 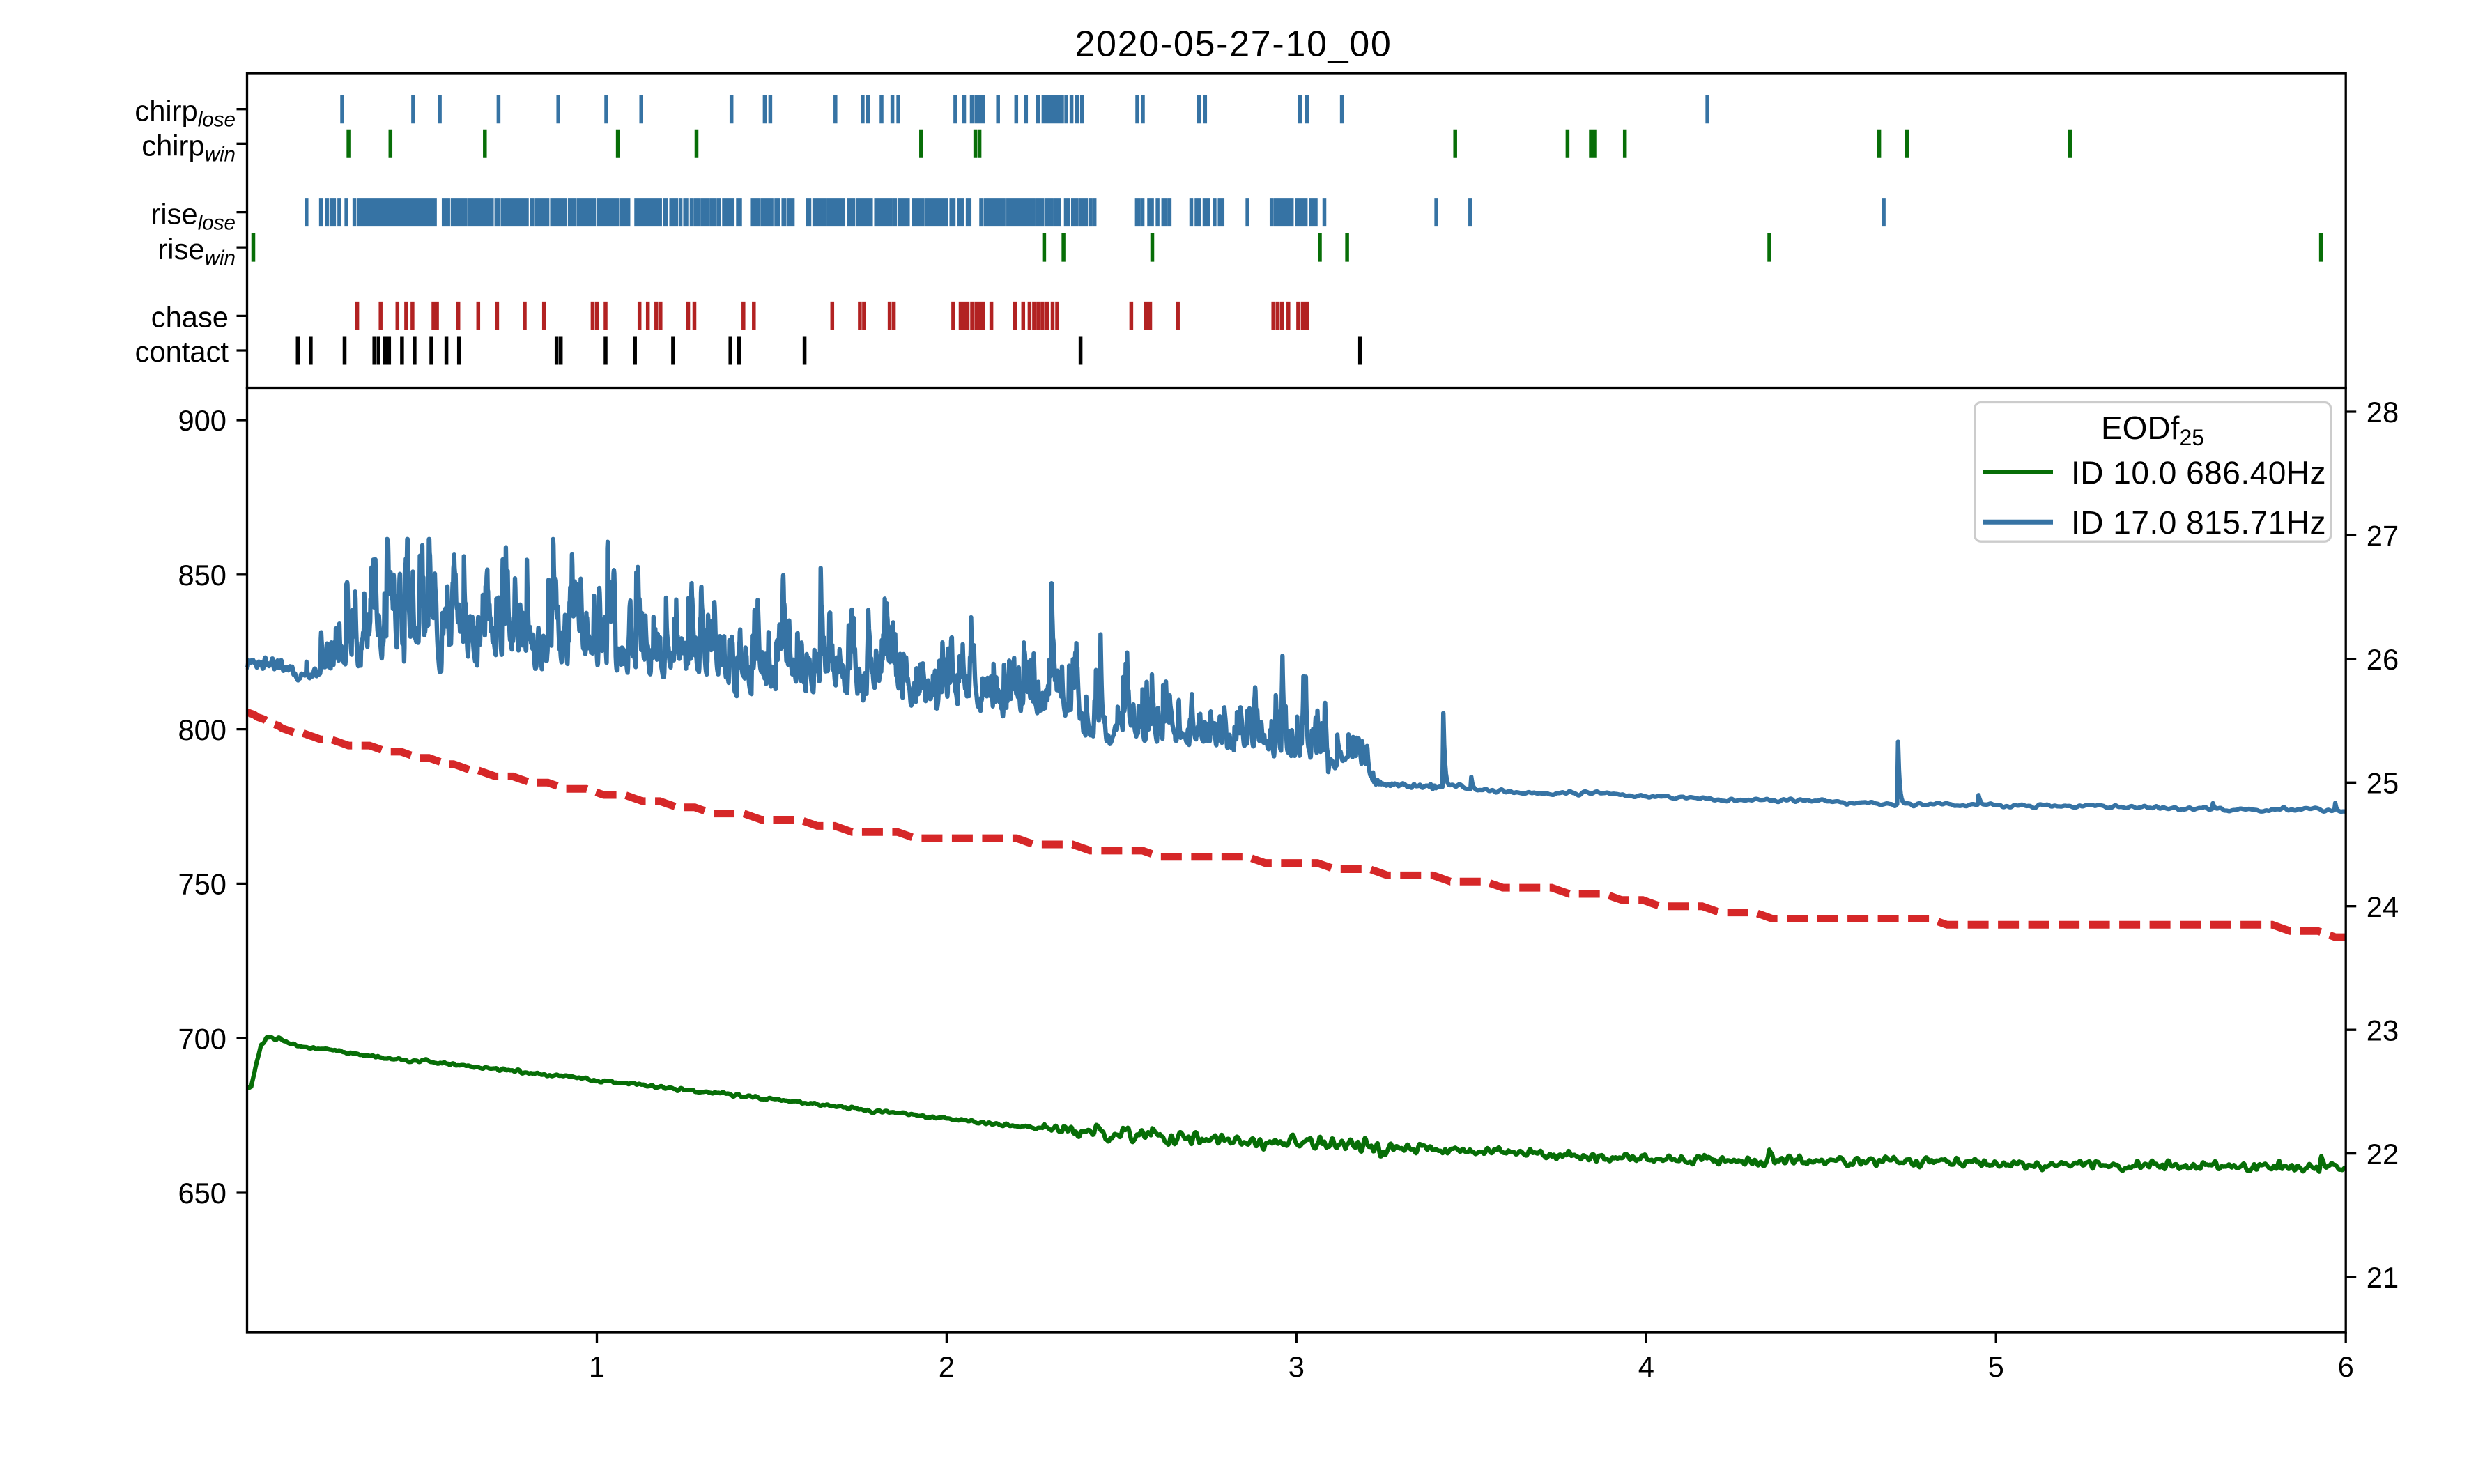 I want to click on svg-text: 650, so click(x=202, y=1193).